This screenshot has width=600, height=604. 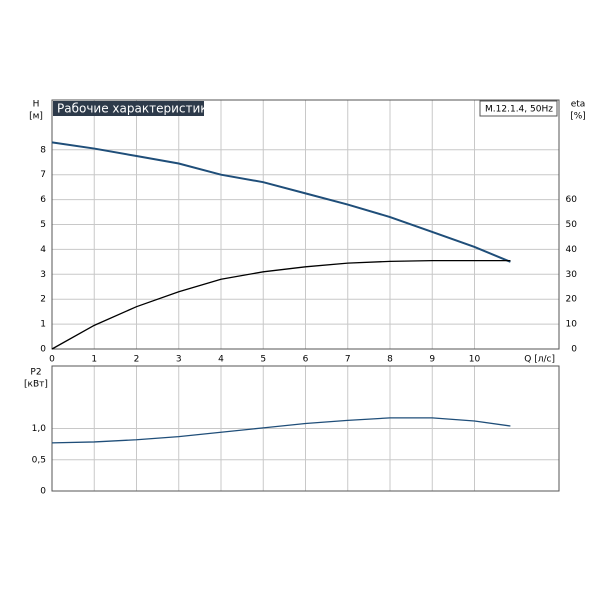 I want to click on y2-unit: [%], so click(x=578, y=117).